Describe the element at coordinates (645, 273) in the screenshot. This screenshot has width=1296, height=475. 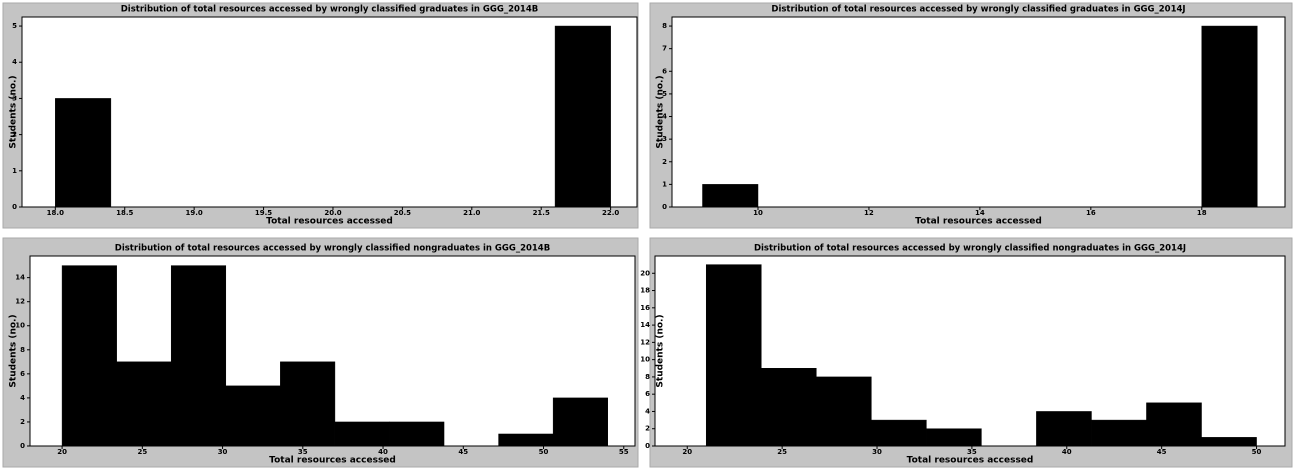
I see `y-tick-label: 20` at that location.